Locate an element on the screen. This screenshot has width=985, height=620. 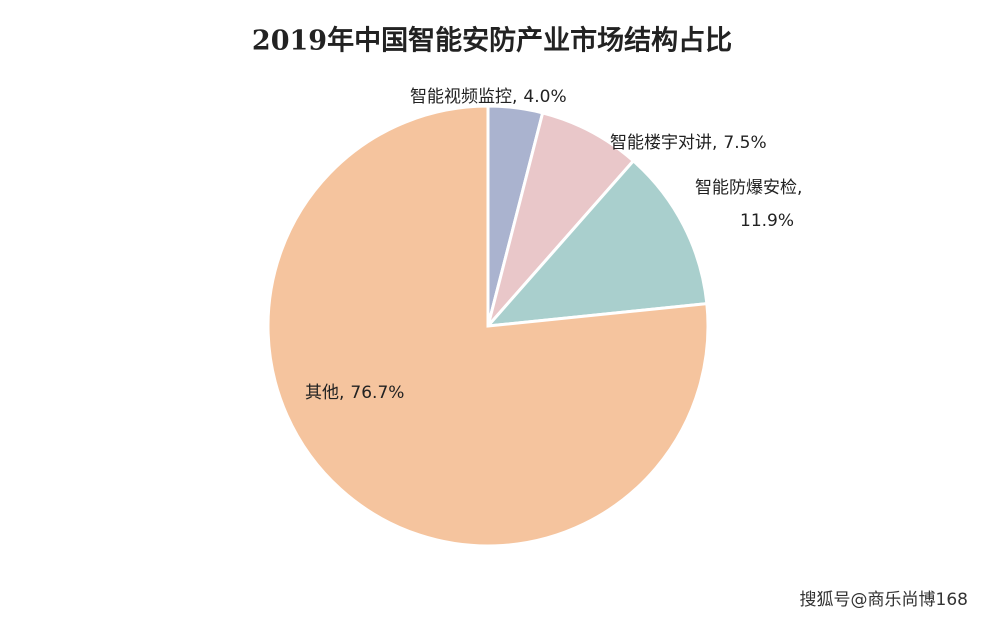
value-label: 4.0% is located at coordinates (544, 97).